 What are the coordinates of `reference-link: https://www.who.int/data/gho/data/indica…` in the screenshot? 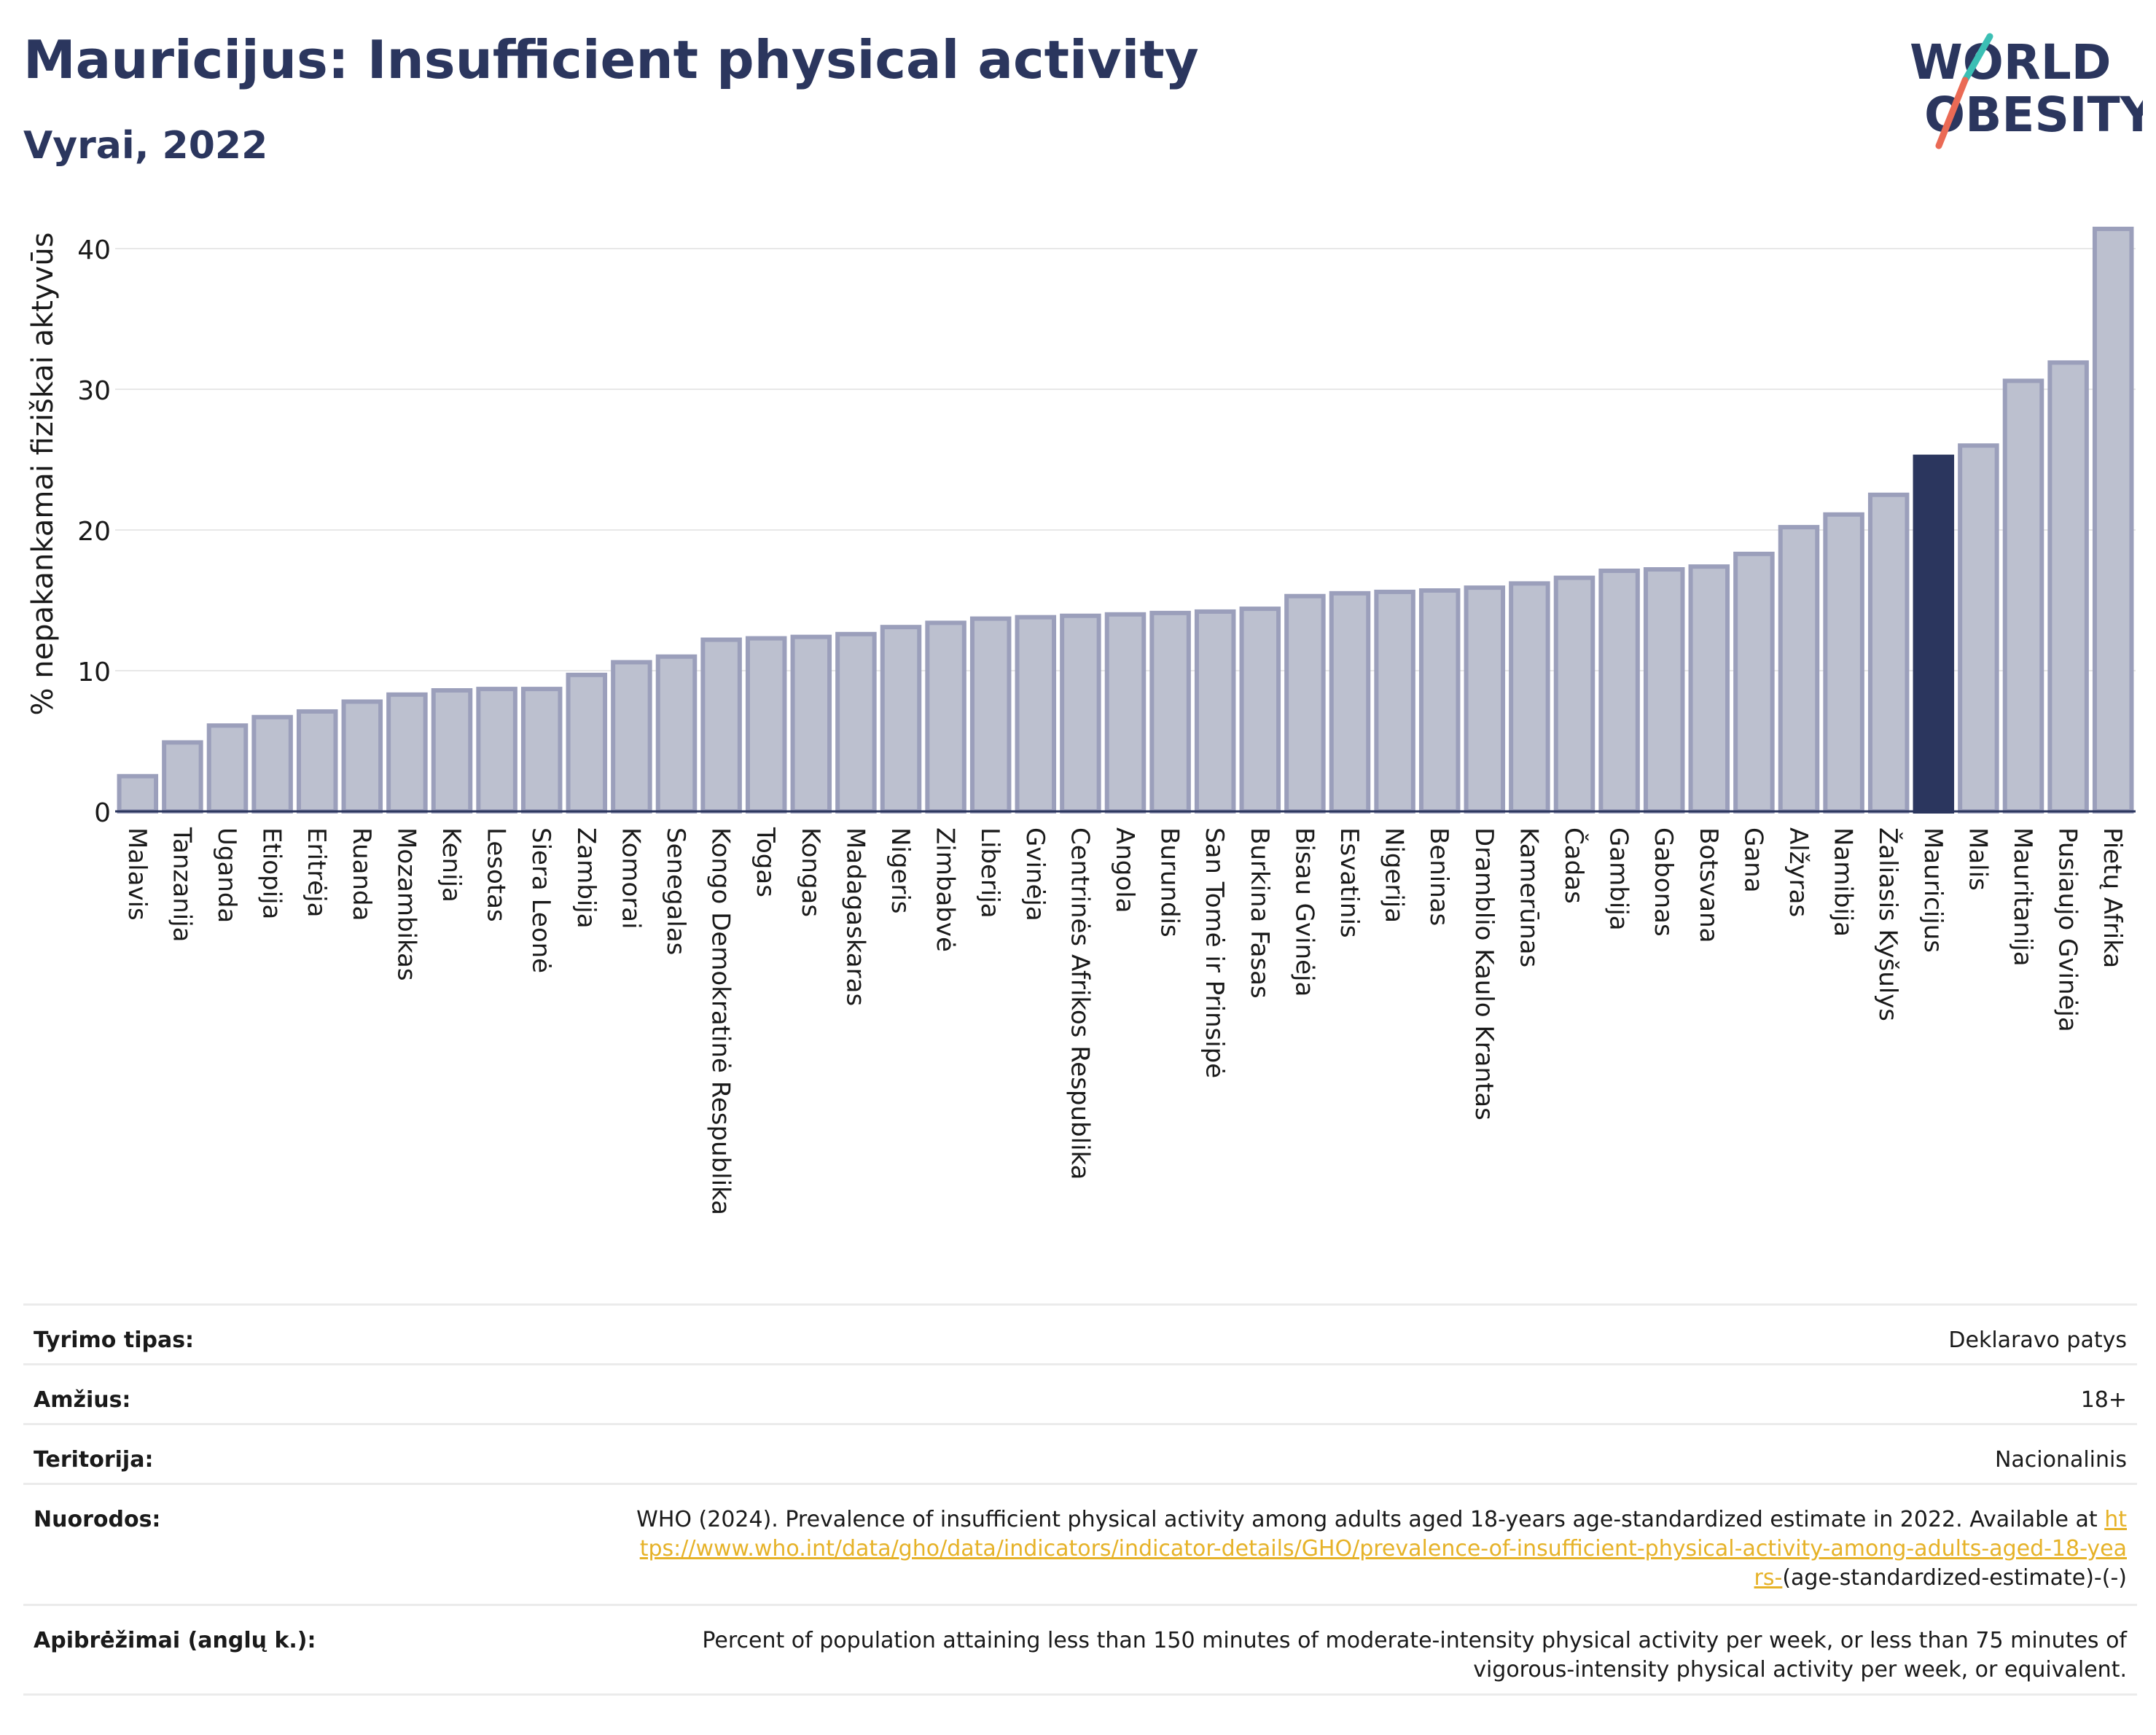 It's located at (1383, 1549).